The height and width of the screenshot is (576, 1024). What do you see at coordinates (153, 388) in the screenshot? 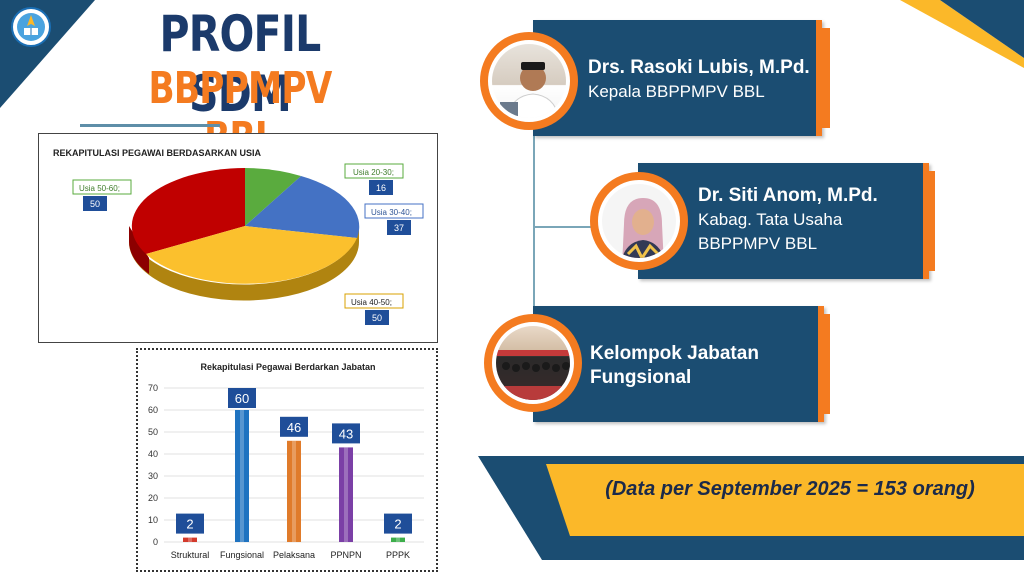
I see `y-tick-label: 70` at bounding box center [153, 388].